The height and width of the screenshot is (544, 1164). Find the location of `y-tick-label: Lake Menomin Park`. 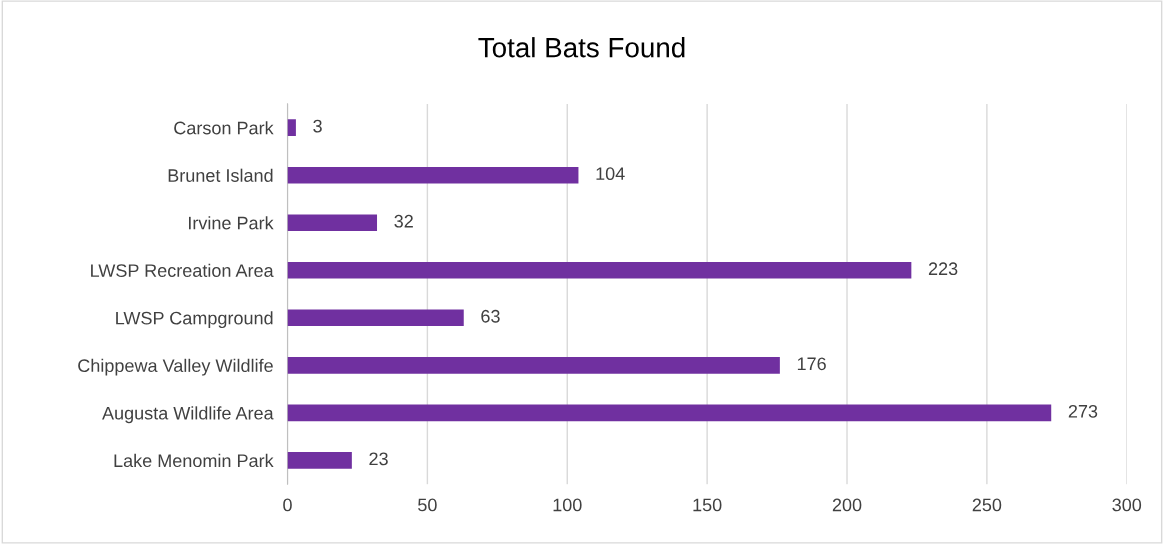

y-tick-label: Lake Menomin Park is located at coordinates (194, 460).